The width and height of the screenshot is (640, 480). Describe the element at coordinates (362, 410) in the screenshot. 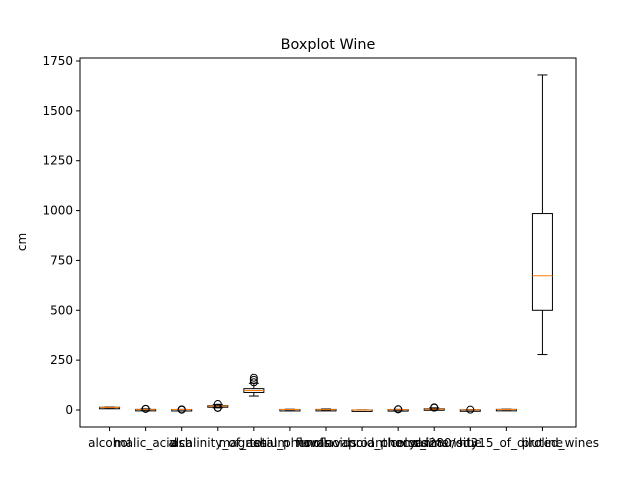

I see `box-group-nonflavanoid_phenols` at that location.